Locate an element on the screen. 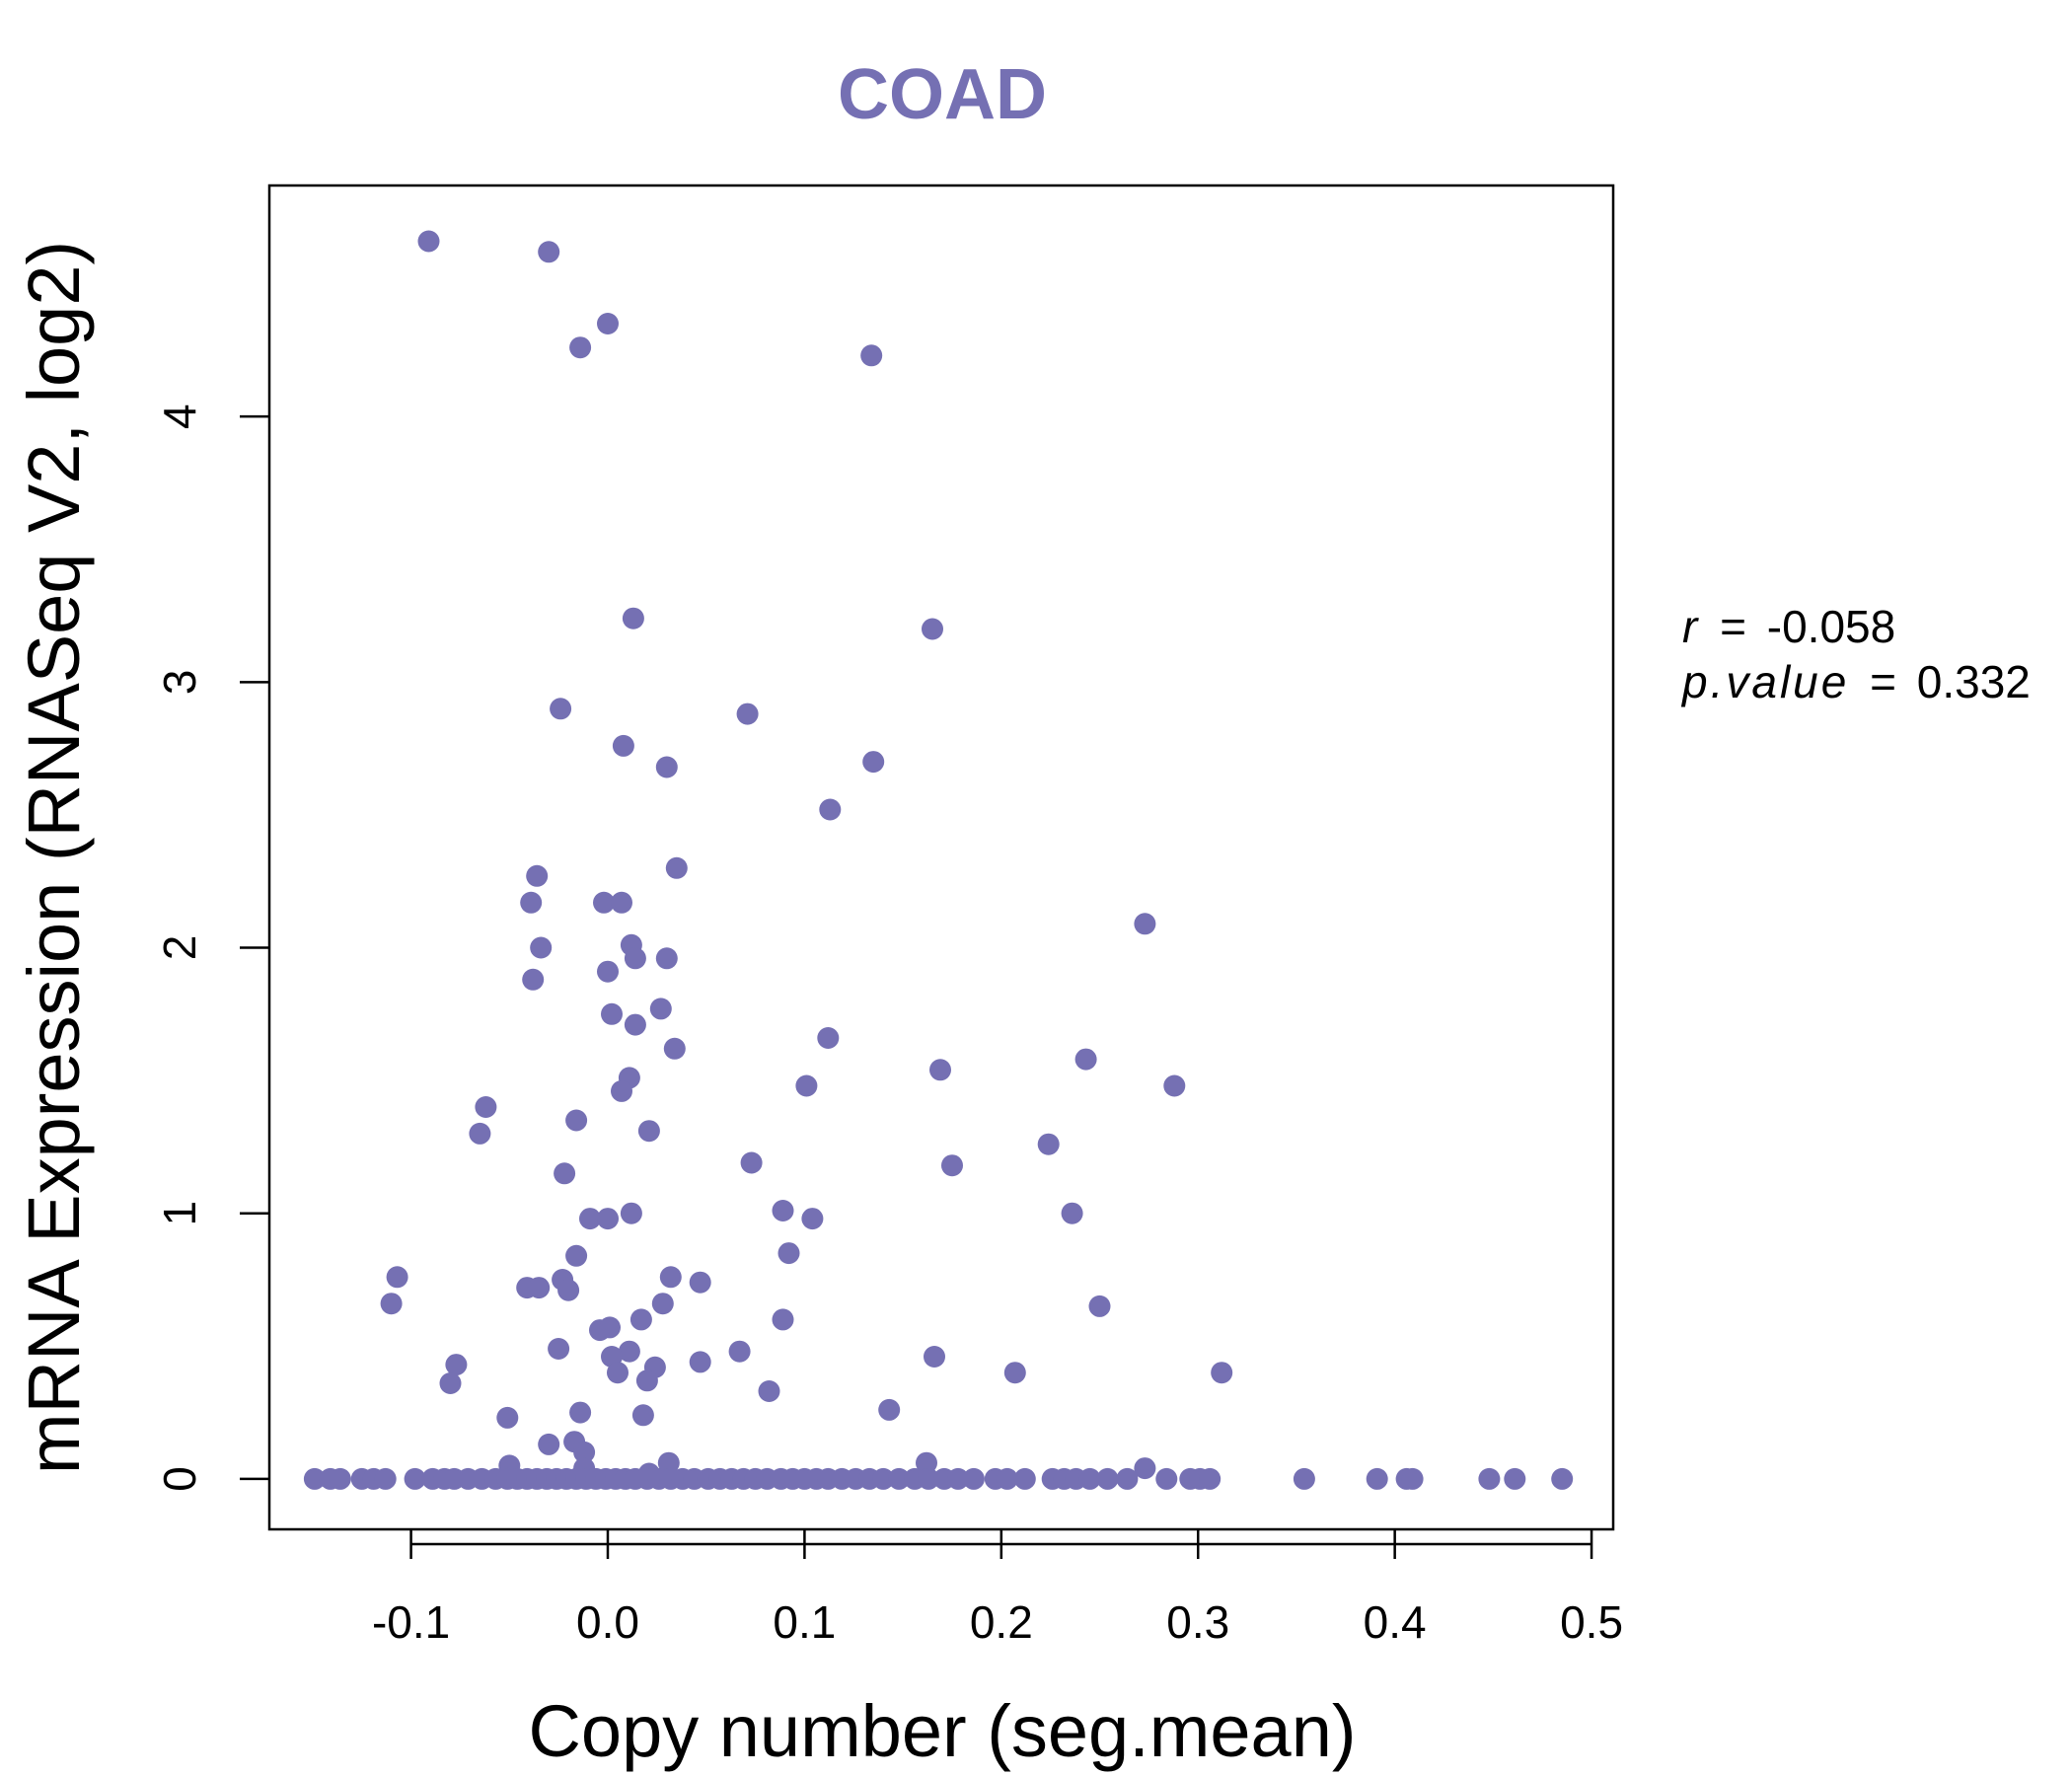  y-tick-label: 4 is located at coordinates (179, 416).